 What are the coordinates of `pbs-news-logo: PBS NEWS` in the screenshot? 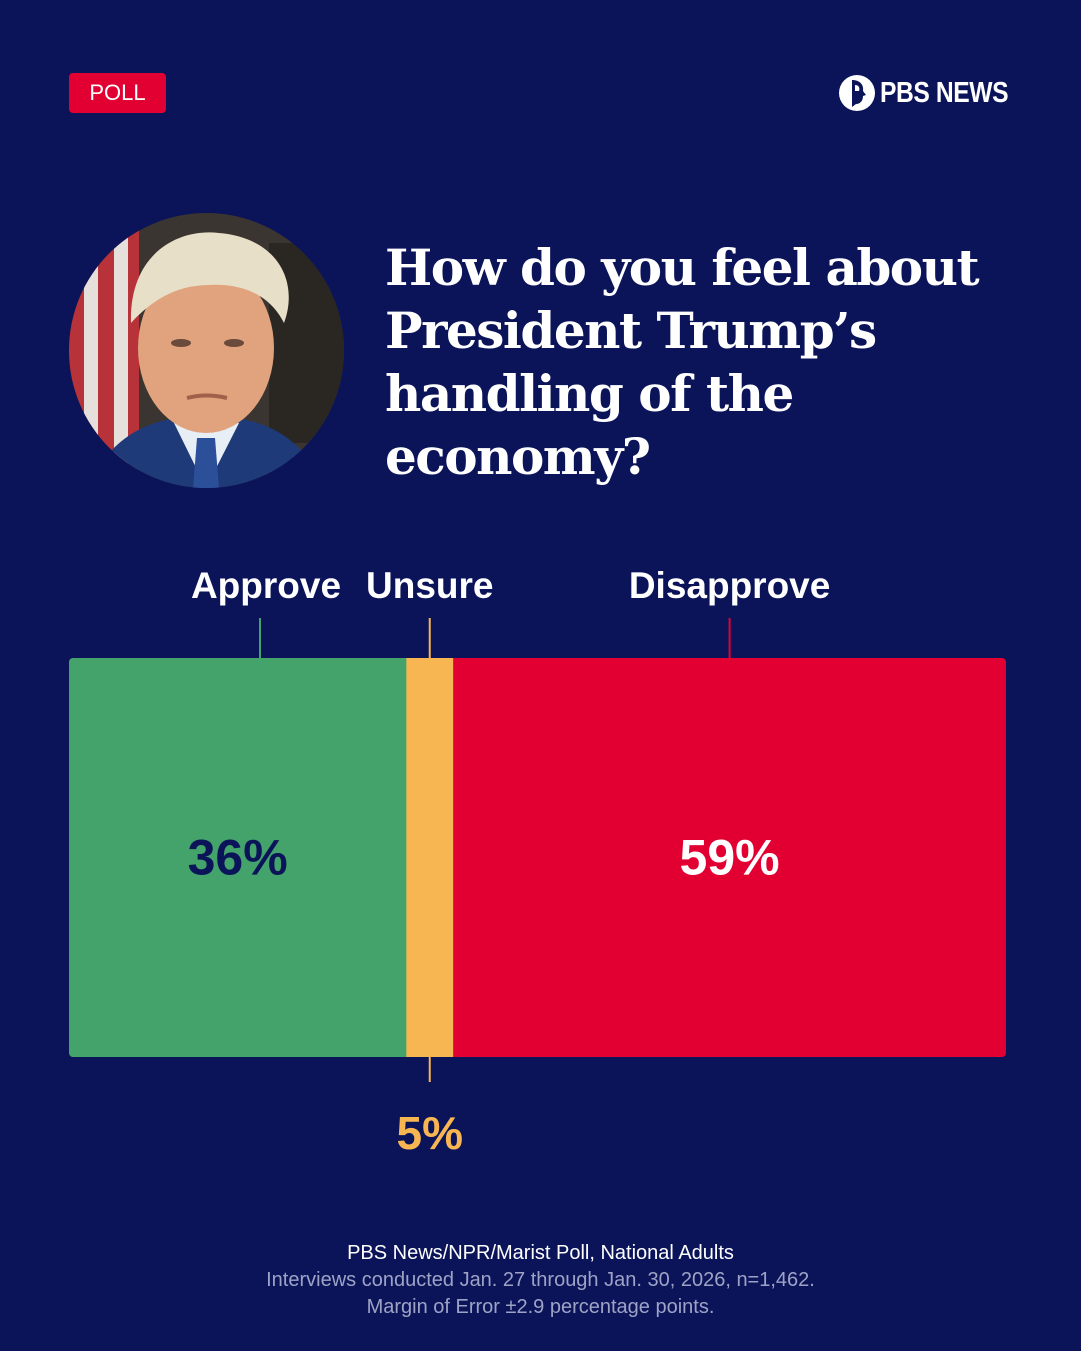 It's located at (934, 93).